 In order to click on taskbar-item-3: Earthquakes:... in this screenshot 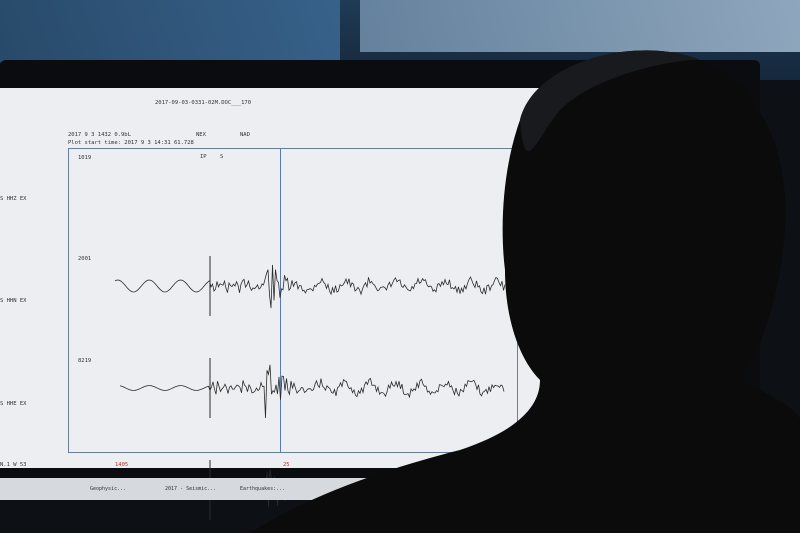, I will do `click(263, 489)`.